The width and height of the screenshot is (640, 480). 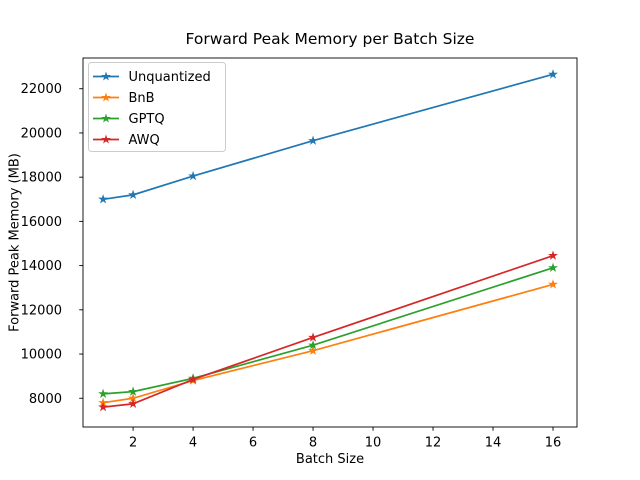 What do you see at coordinates (170, 77) in the screenshot?
I see `legend-label: Unquantized` at bounding box center [170, 77].